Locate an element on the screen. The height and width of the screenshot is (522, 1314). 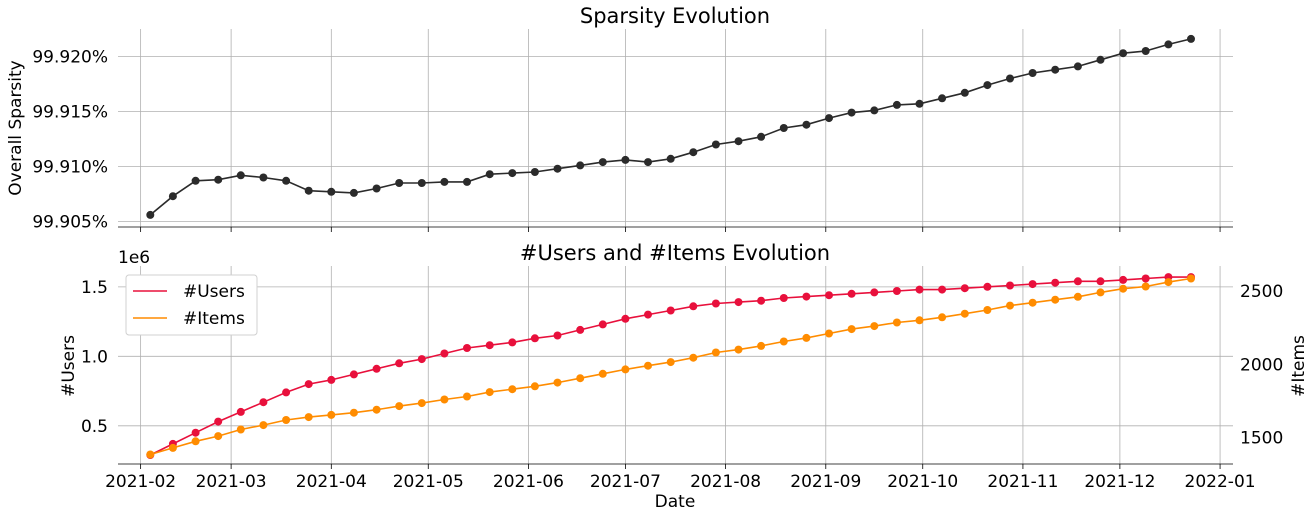
bottom-y2-axis-label: #Items is located at coordinates (1299, 366).